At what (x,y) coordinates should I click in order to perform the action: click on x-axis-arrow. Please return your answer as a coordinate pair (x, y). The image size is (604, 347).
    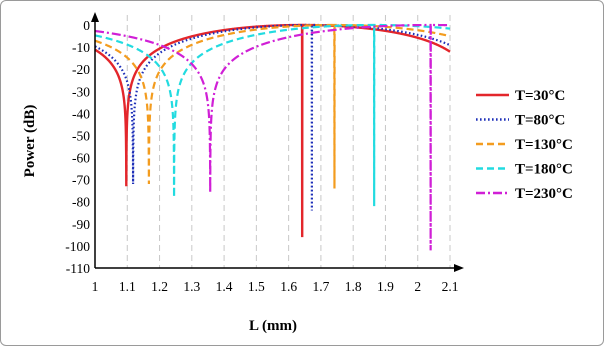
    Looking at the image, I should click on (459, 268).